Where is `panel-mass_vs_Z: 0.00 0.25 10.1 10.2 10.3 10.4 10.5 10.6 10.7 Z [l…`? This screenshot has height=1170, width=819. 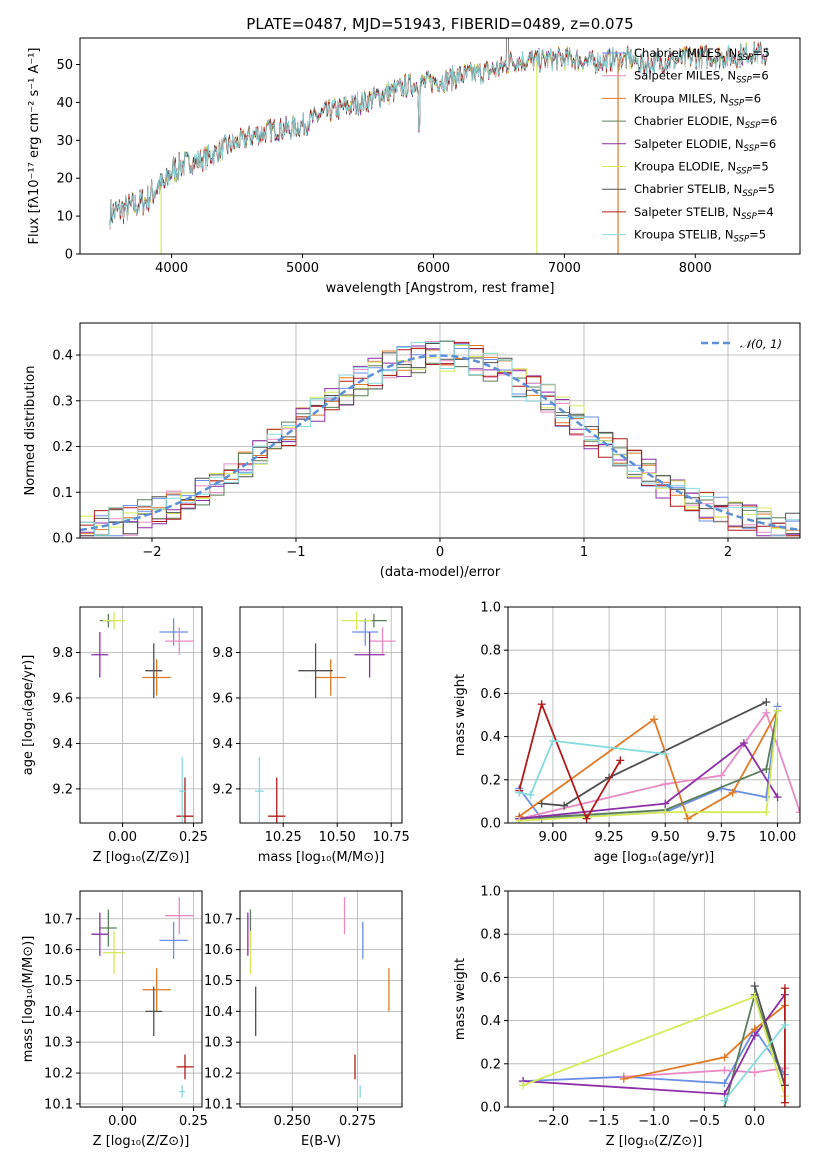 panel-mass_vs_Z: 0.00 0.25 10.1 10.2 10.3 10.4 10.5 10.6 10.7 Z [l… is located at coordinates (114, 1019).